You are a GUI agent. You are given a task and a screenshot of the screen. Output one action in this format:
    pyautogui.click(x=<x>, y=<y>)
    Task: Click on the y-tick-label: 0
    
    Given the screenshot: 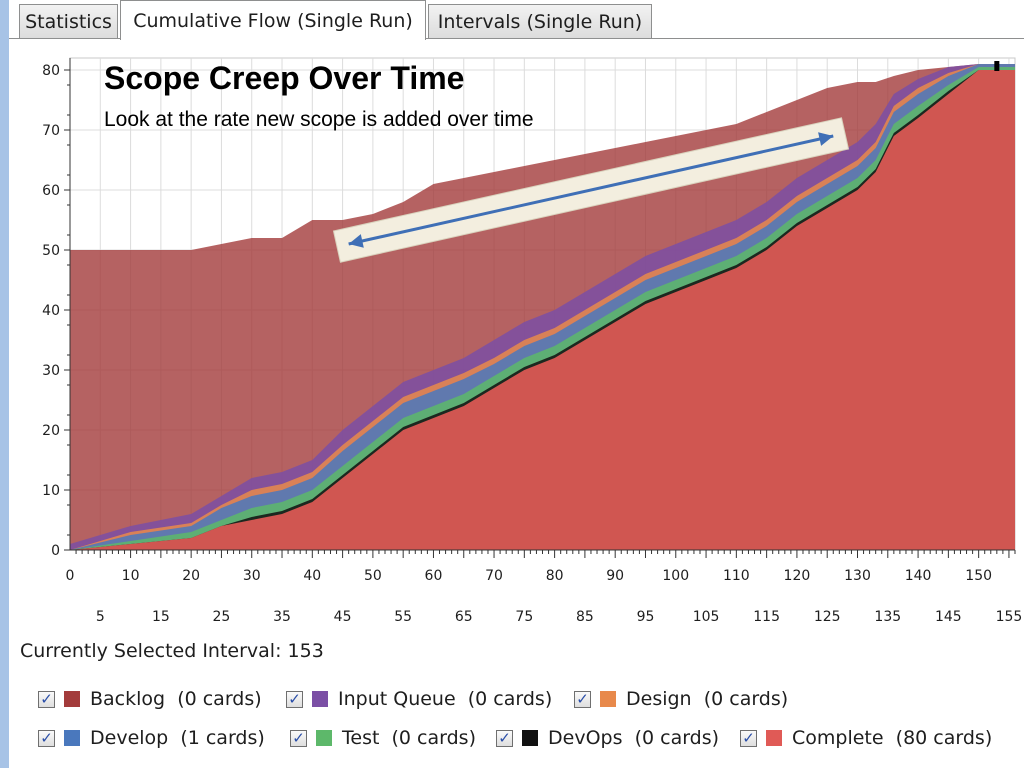 What is the action you would take?
    pyautogui.click(x=55, y=551)
    